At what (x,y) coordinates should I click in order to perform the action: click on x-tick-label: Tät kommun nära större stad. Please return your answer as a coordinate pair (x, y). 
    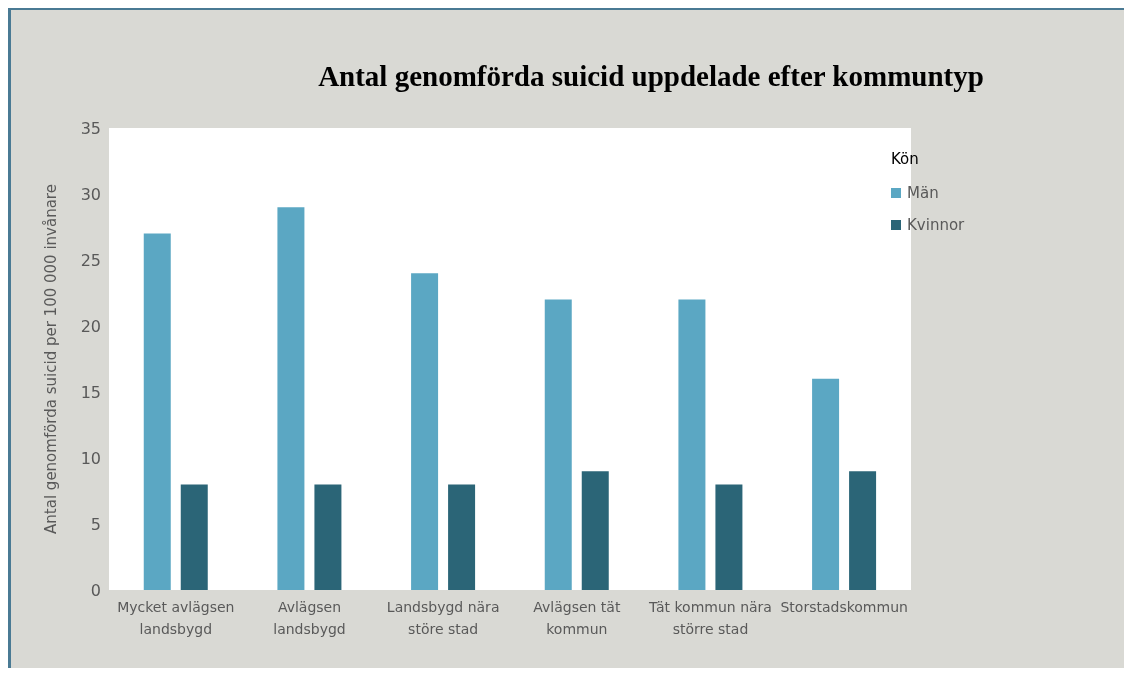
    Looking at the image, I should click on (710, 618).